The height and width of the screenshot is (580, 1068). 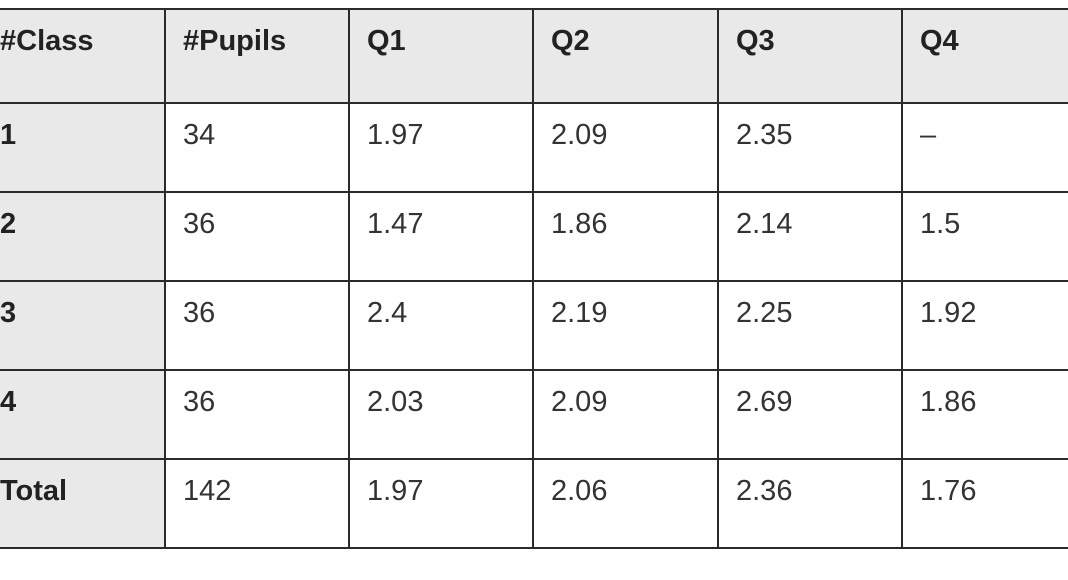 What do you see at coordinates (810, 414) in the screenshot?
I see `q3-cell: 2.69` at bounding box center [810, 414].